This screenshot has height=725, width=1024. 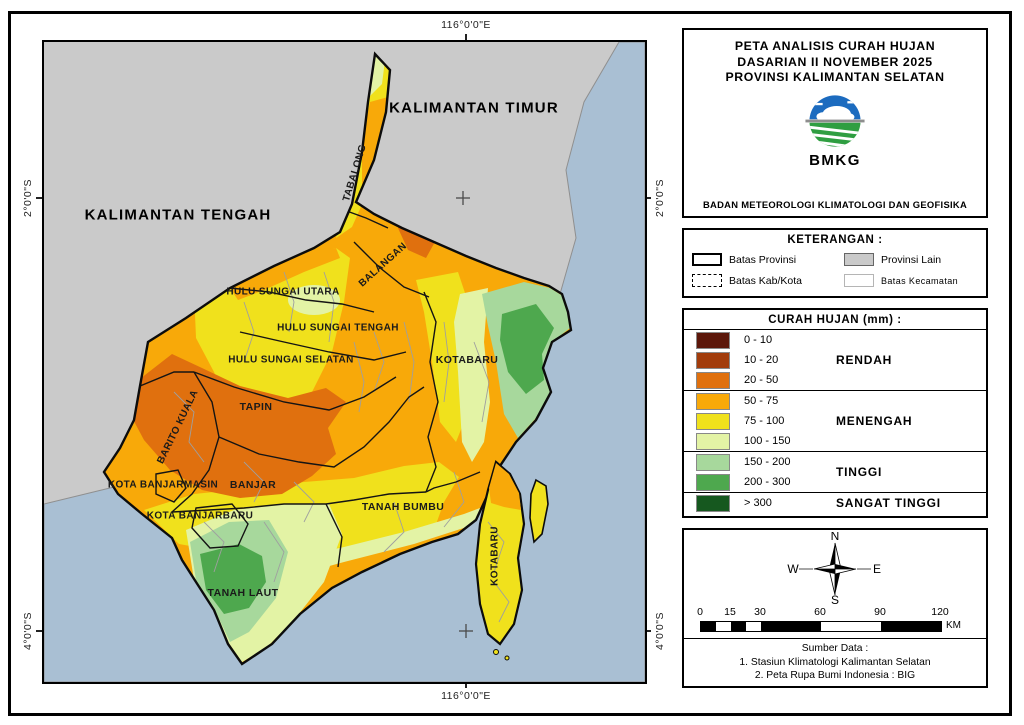 I want to click on other-province-swatch, so click(x=859, y=259).